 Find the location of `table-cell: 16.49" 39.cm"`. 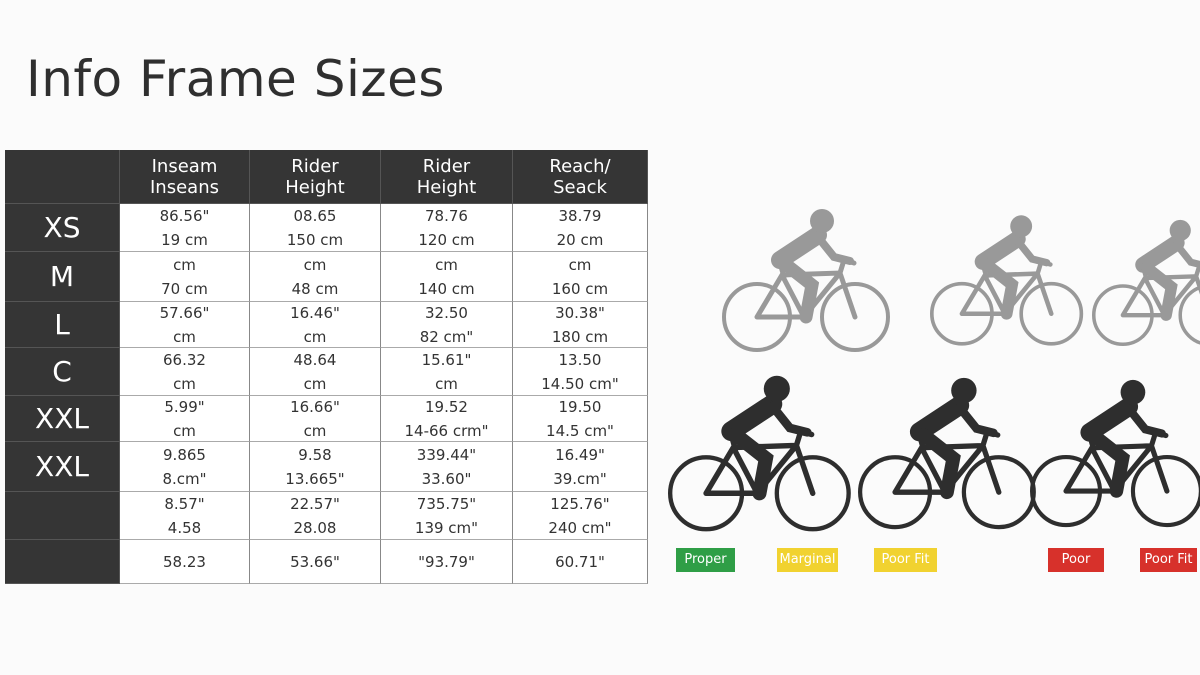

table-cell: 16.49" 39.cm" is located at coordinates (580, 467).